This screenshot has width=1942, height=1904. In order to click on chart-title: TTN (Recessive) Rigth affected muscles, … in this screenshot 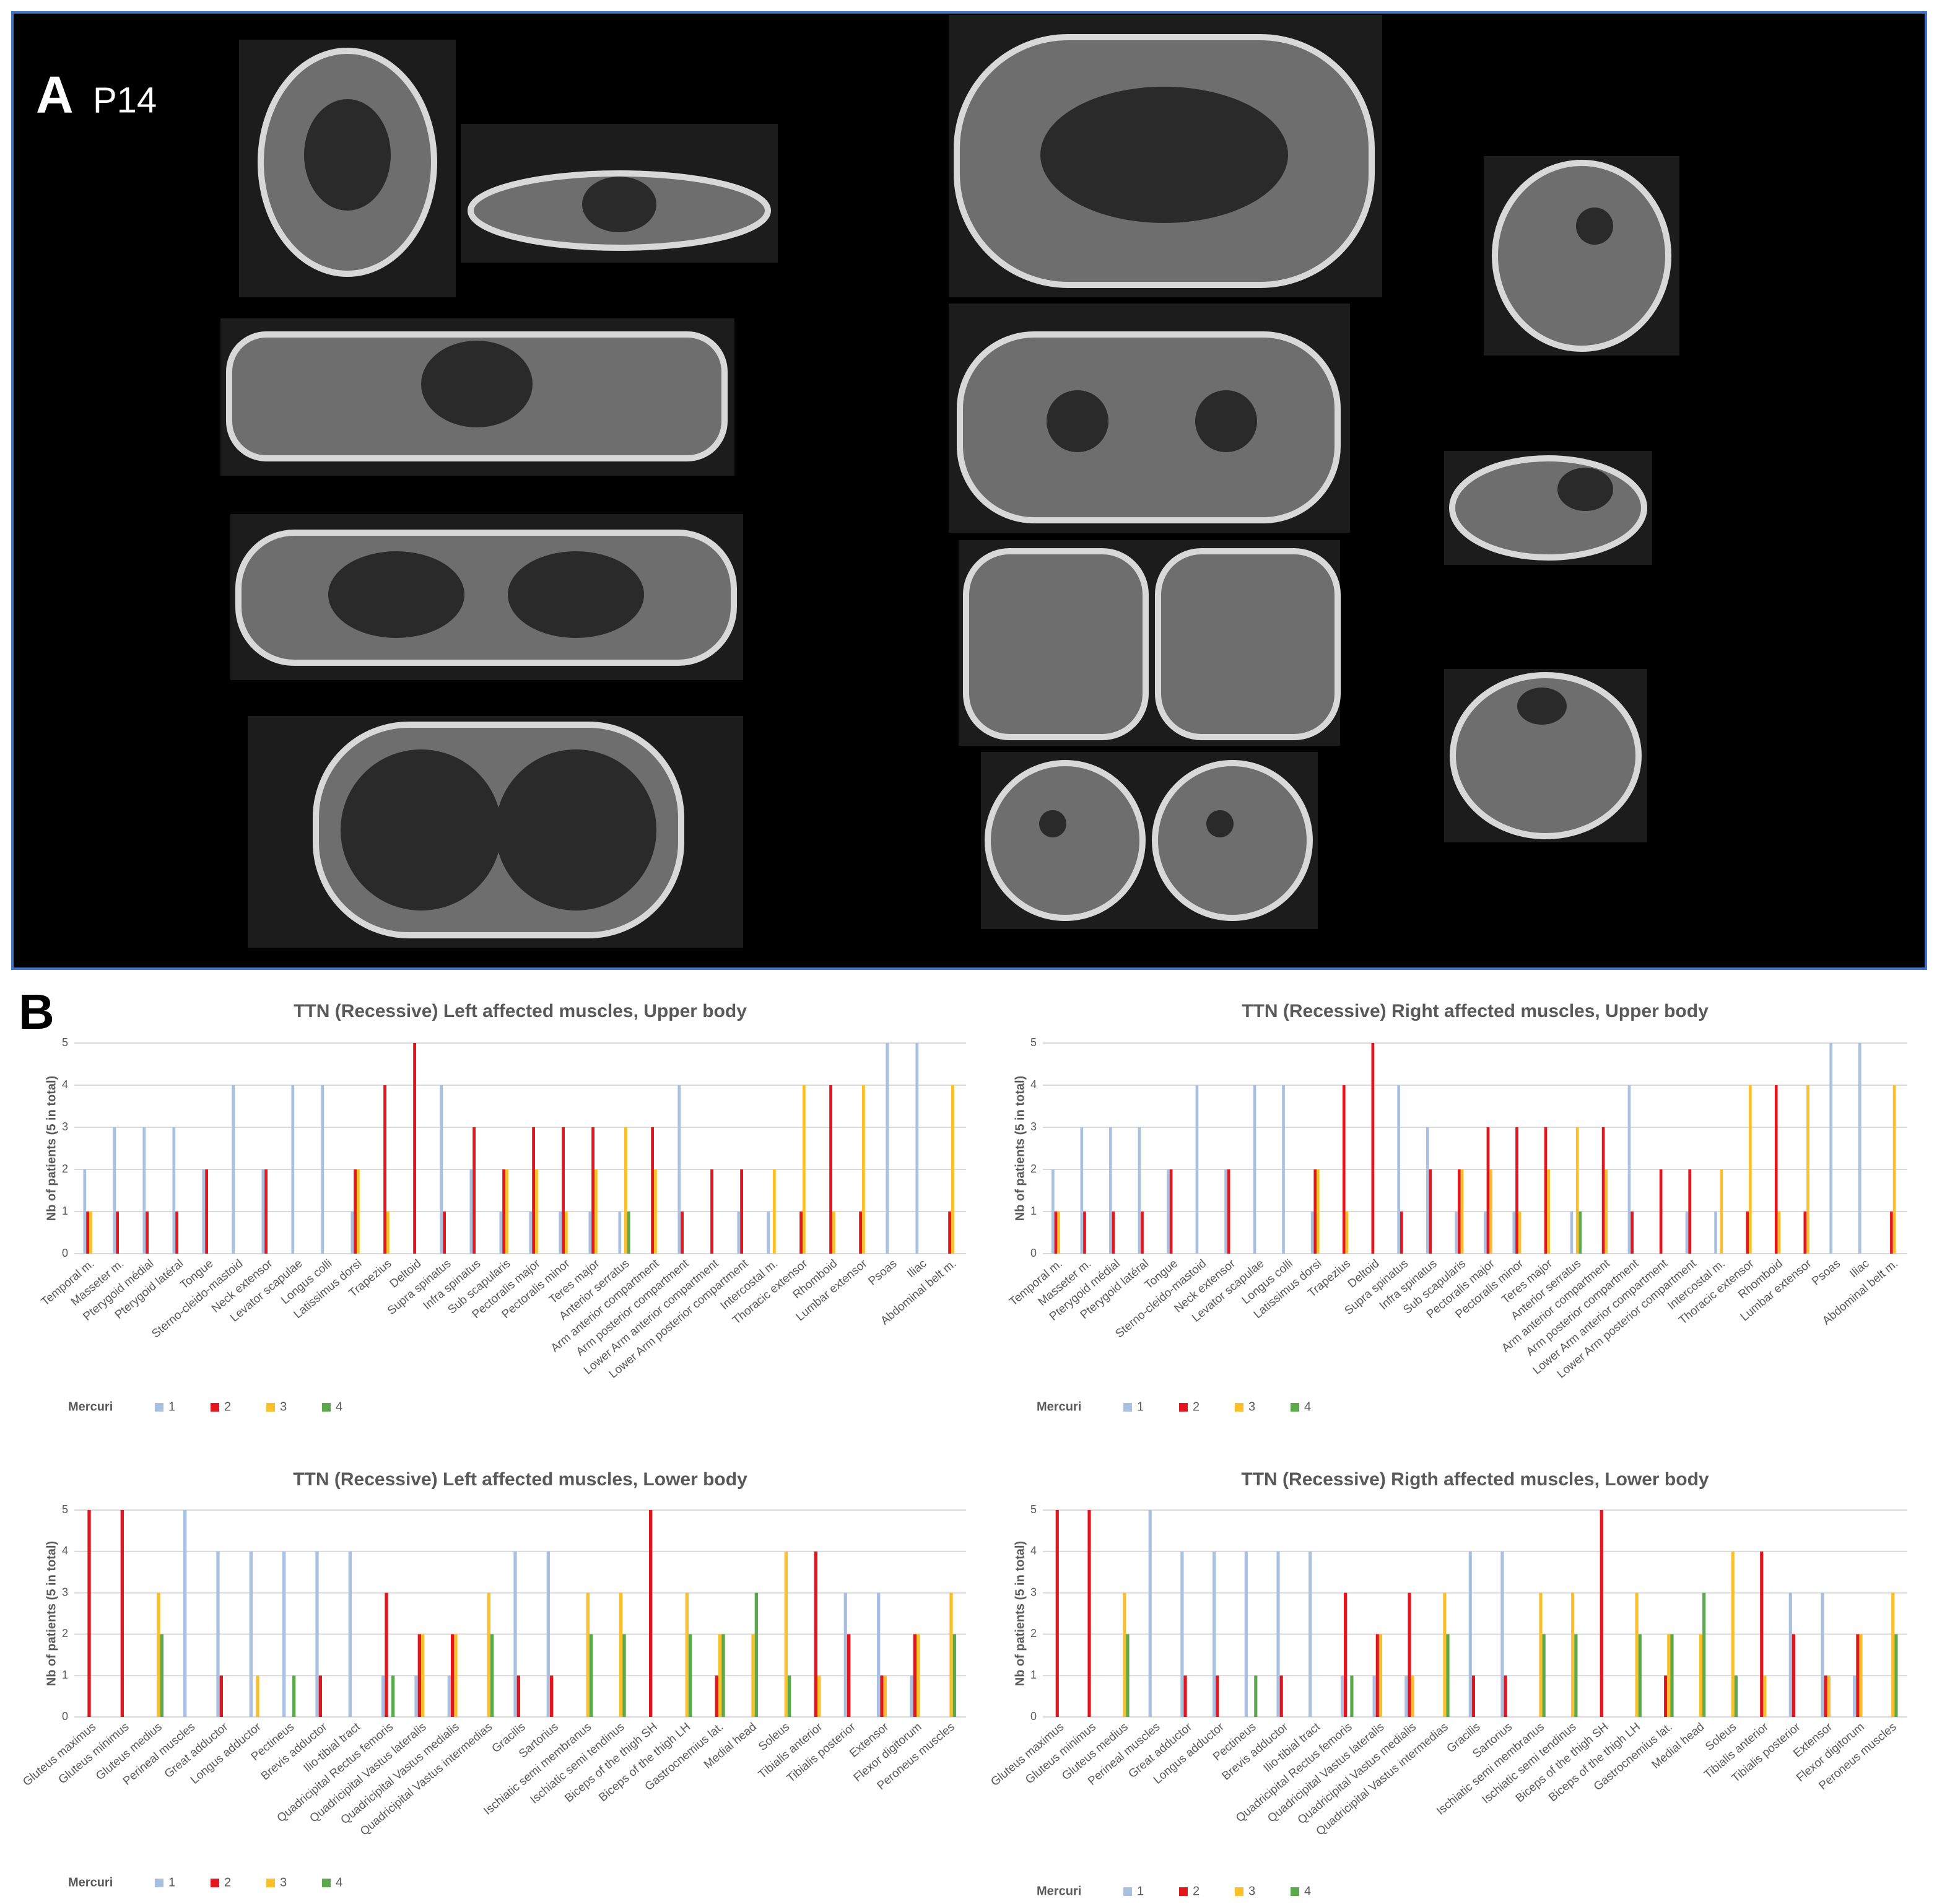, I will do `click(1475, 1480)`.